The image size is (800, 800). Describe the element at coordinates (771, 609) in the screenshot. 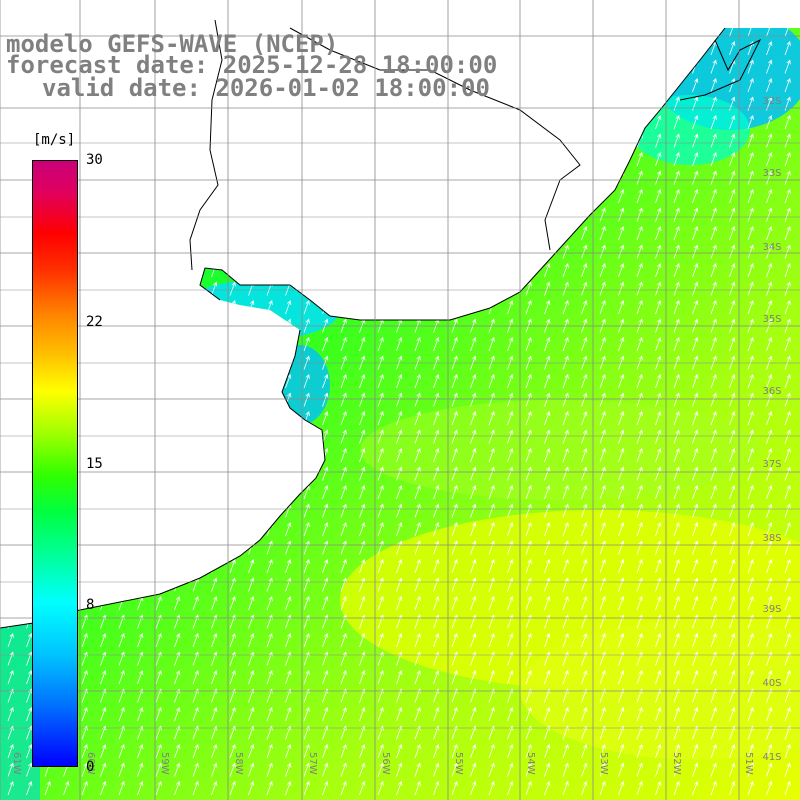

I see `lat-label: 39S` at that location.